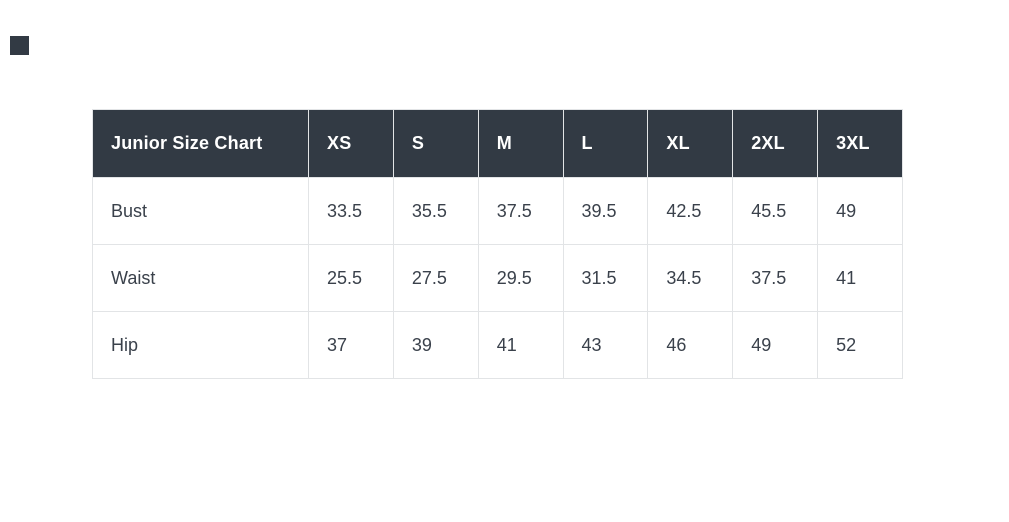 The height and width of the screenshot is (522, 1009). What do you see at coordinates (860, 278) in the screenshot?
I see `cell-waist-3xl: 41` at bounding box center [860, 278].